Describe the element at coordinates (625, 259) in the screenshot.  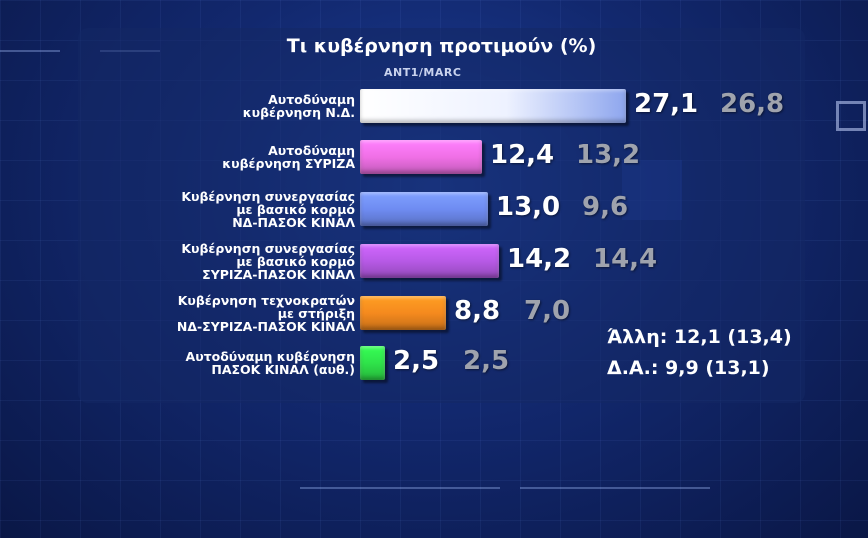
I see `previous-value-label: 14,4` at that location.